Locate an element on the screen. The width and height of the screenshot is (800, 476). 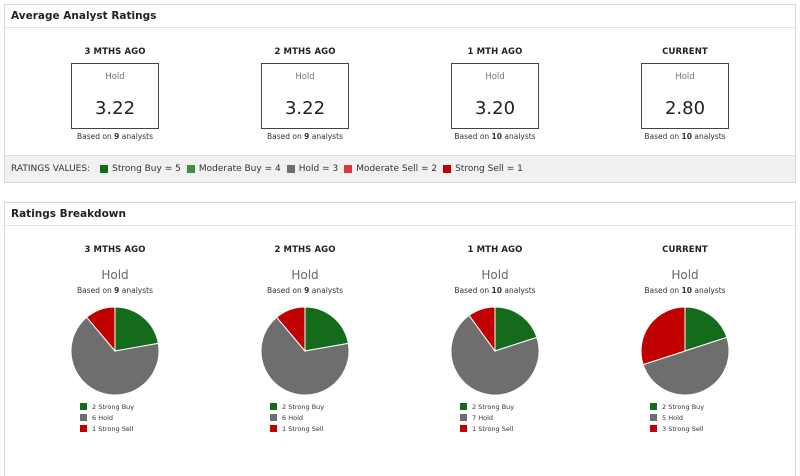
avg-rating-box: Hold 3.20 is located at coordinates (495, 96).